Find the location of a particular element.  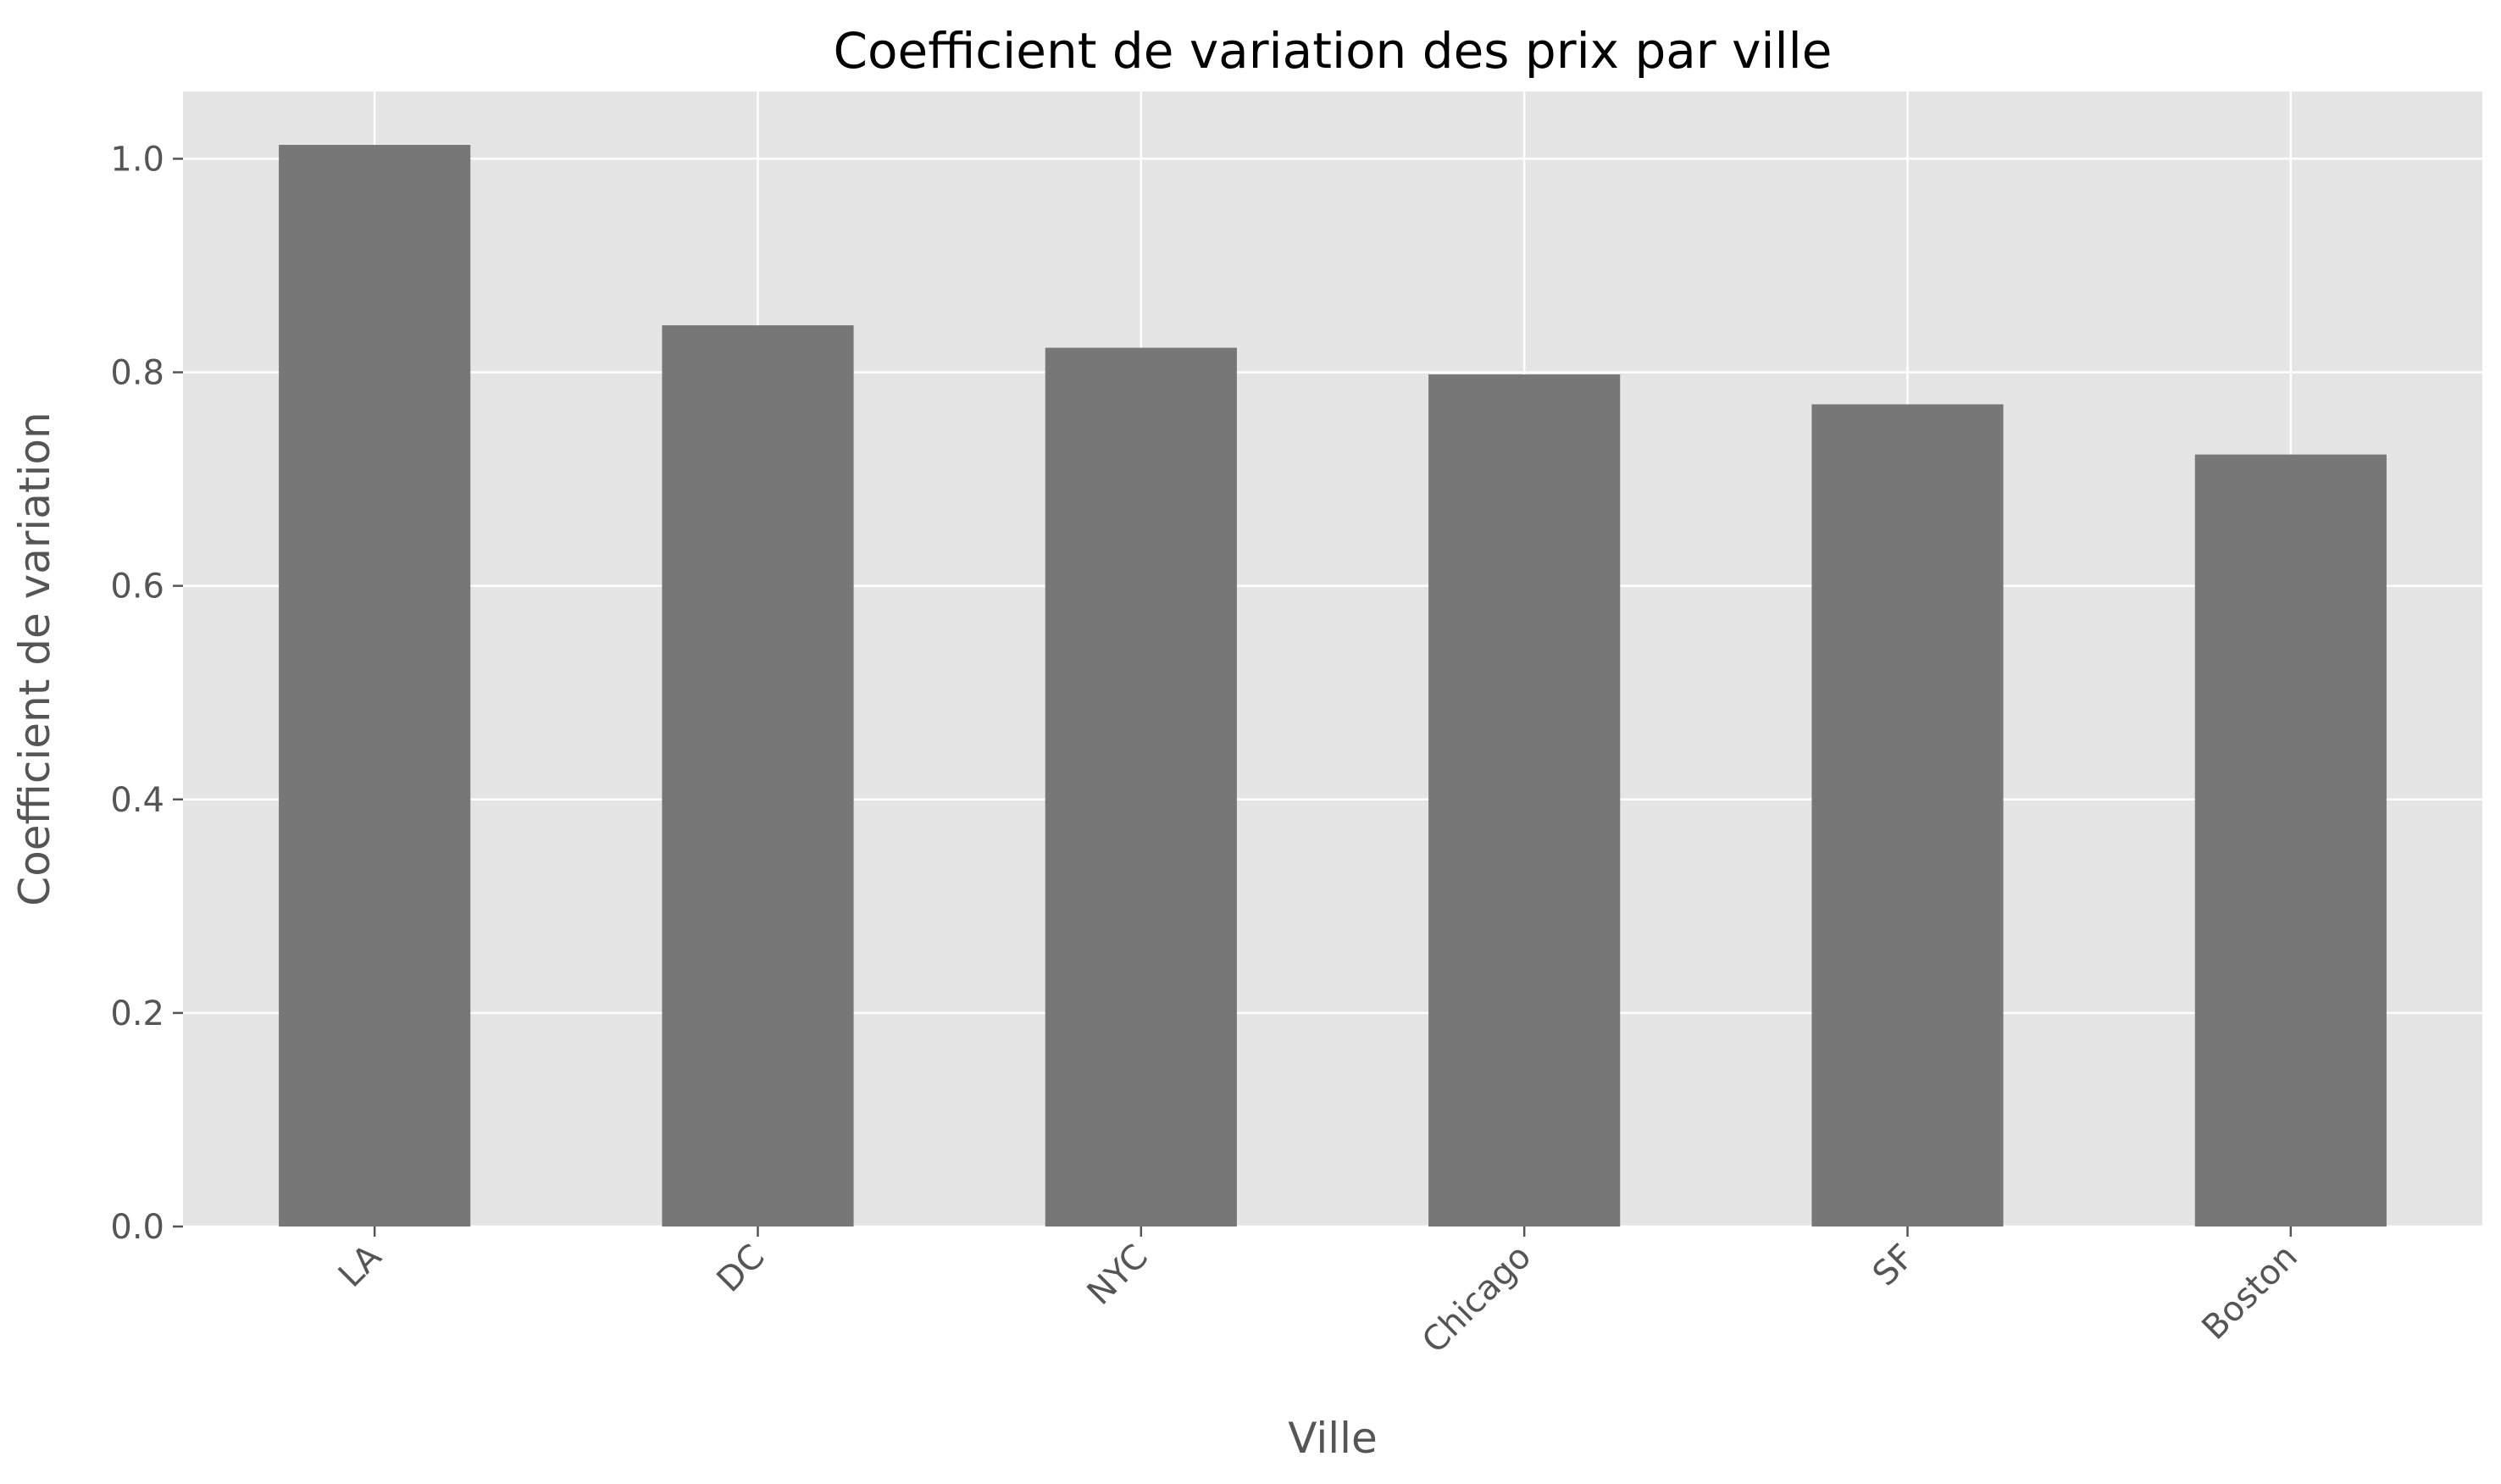

x-tick-label: SF is located at coordinates (1894, 1266).